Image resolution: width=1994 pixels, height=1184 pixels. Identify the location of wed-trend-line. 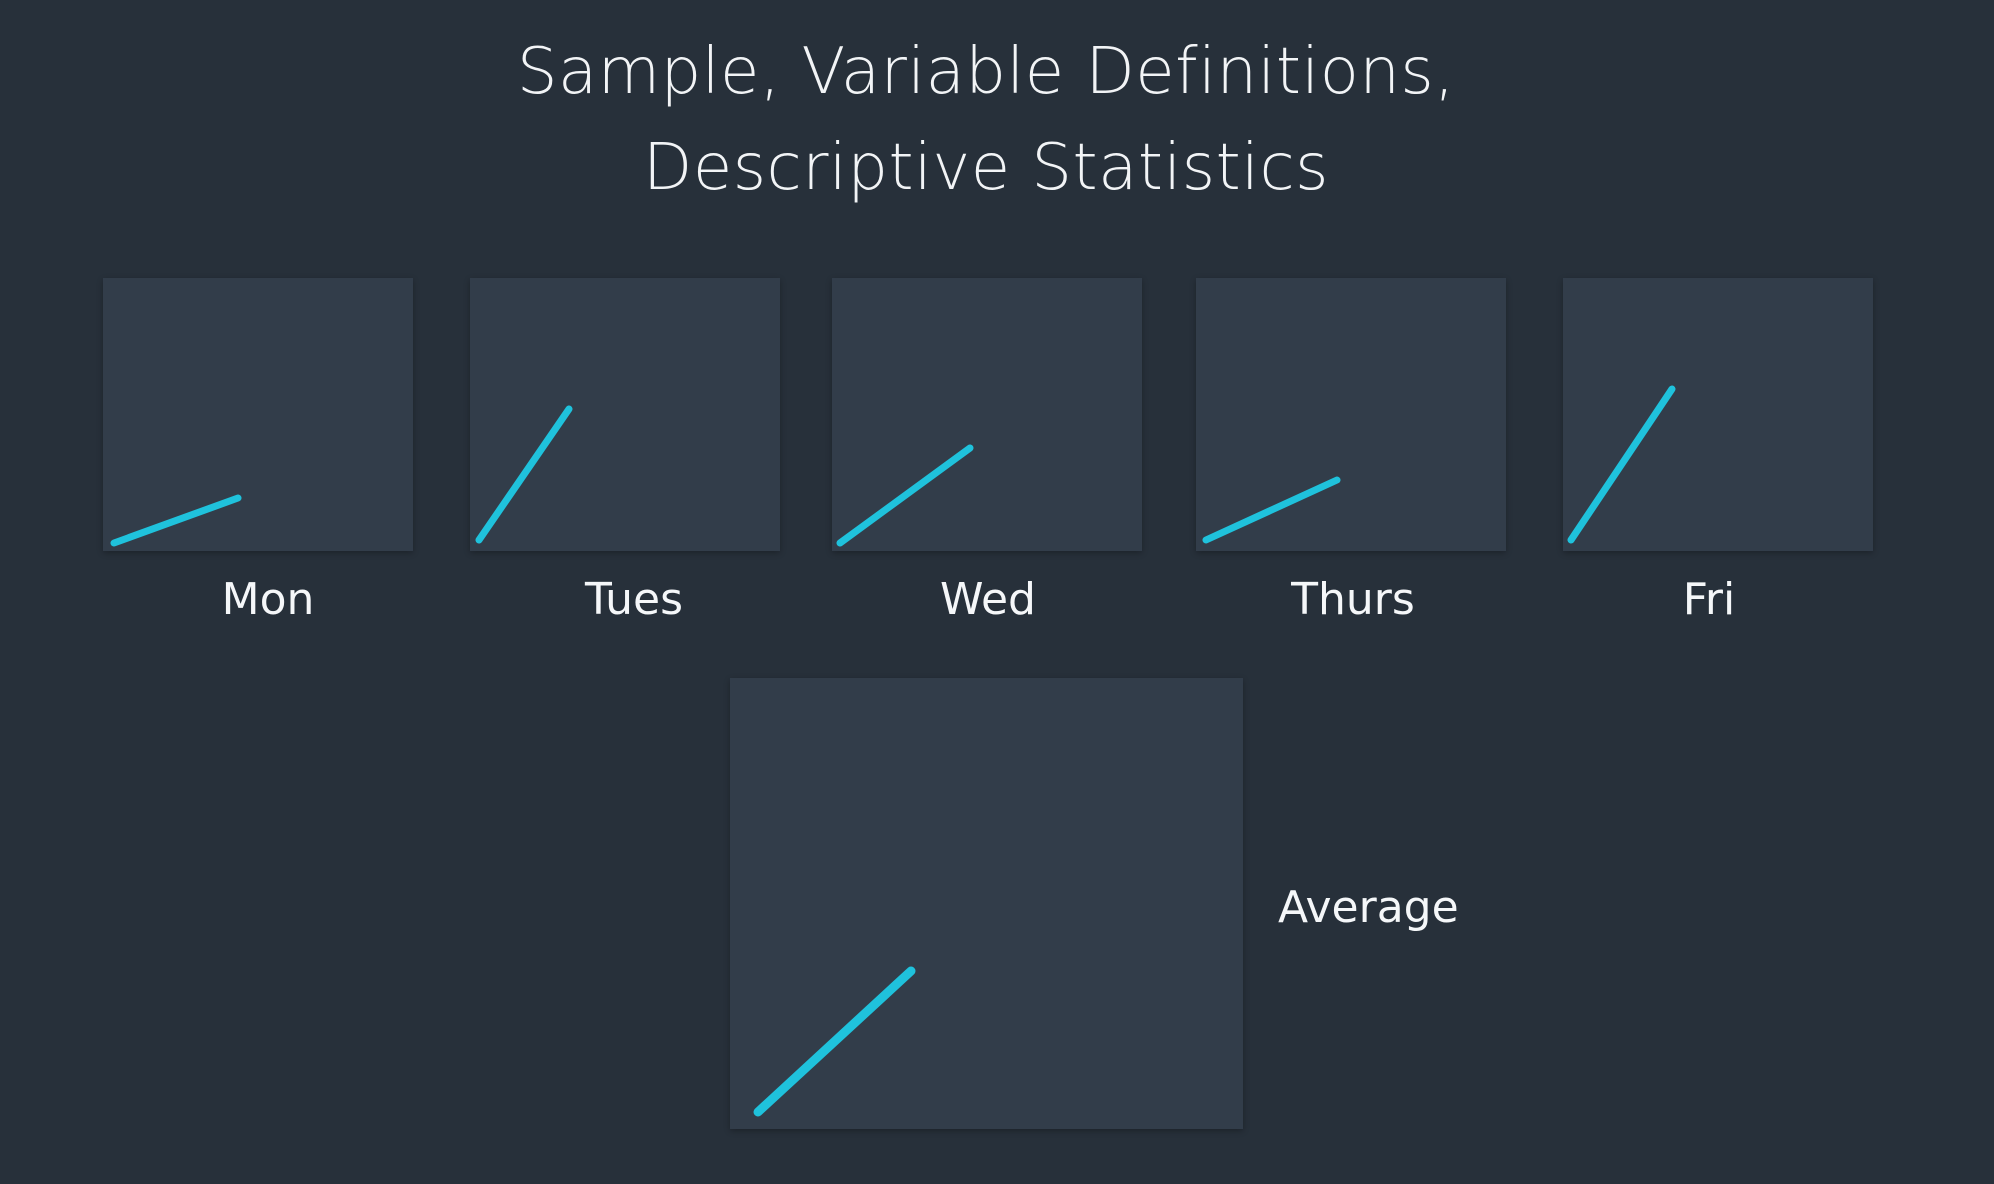
(905, 495).